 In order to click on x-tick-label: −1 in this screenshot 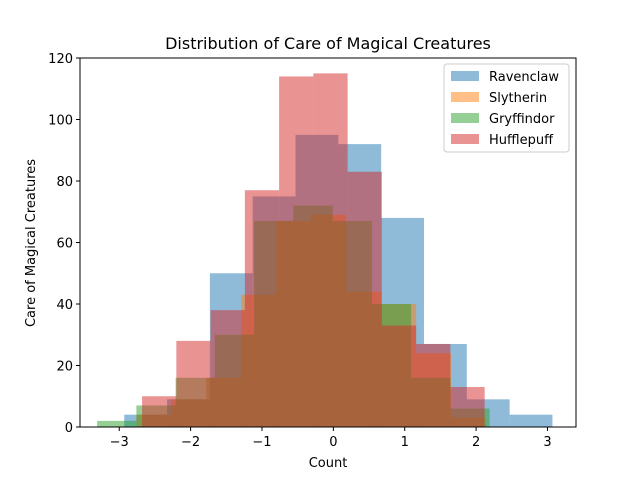, I will do `click(261, 442)`.